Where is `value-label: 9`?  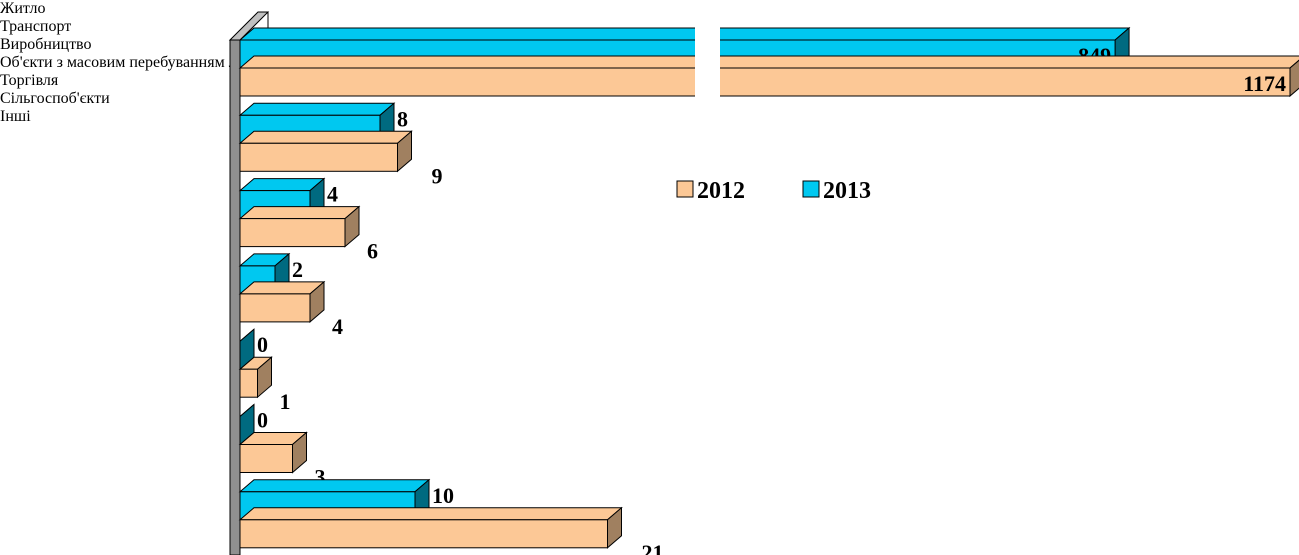
value-label: 9 is located at coordinates (437, 175).